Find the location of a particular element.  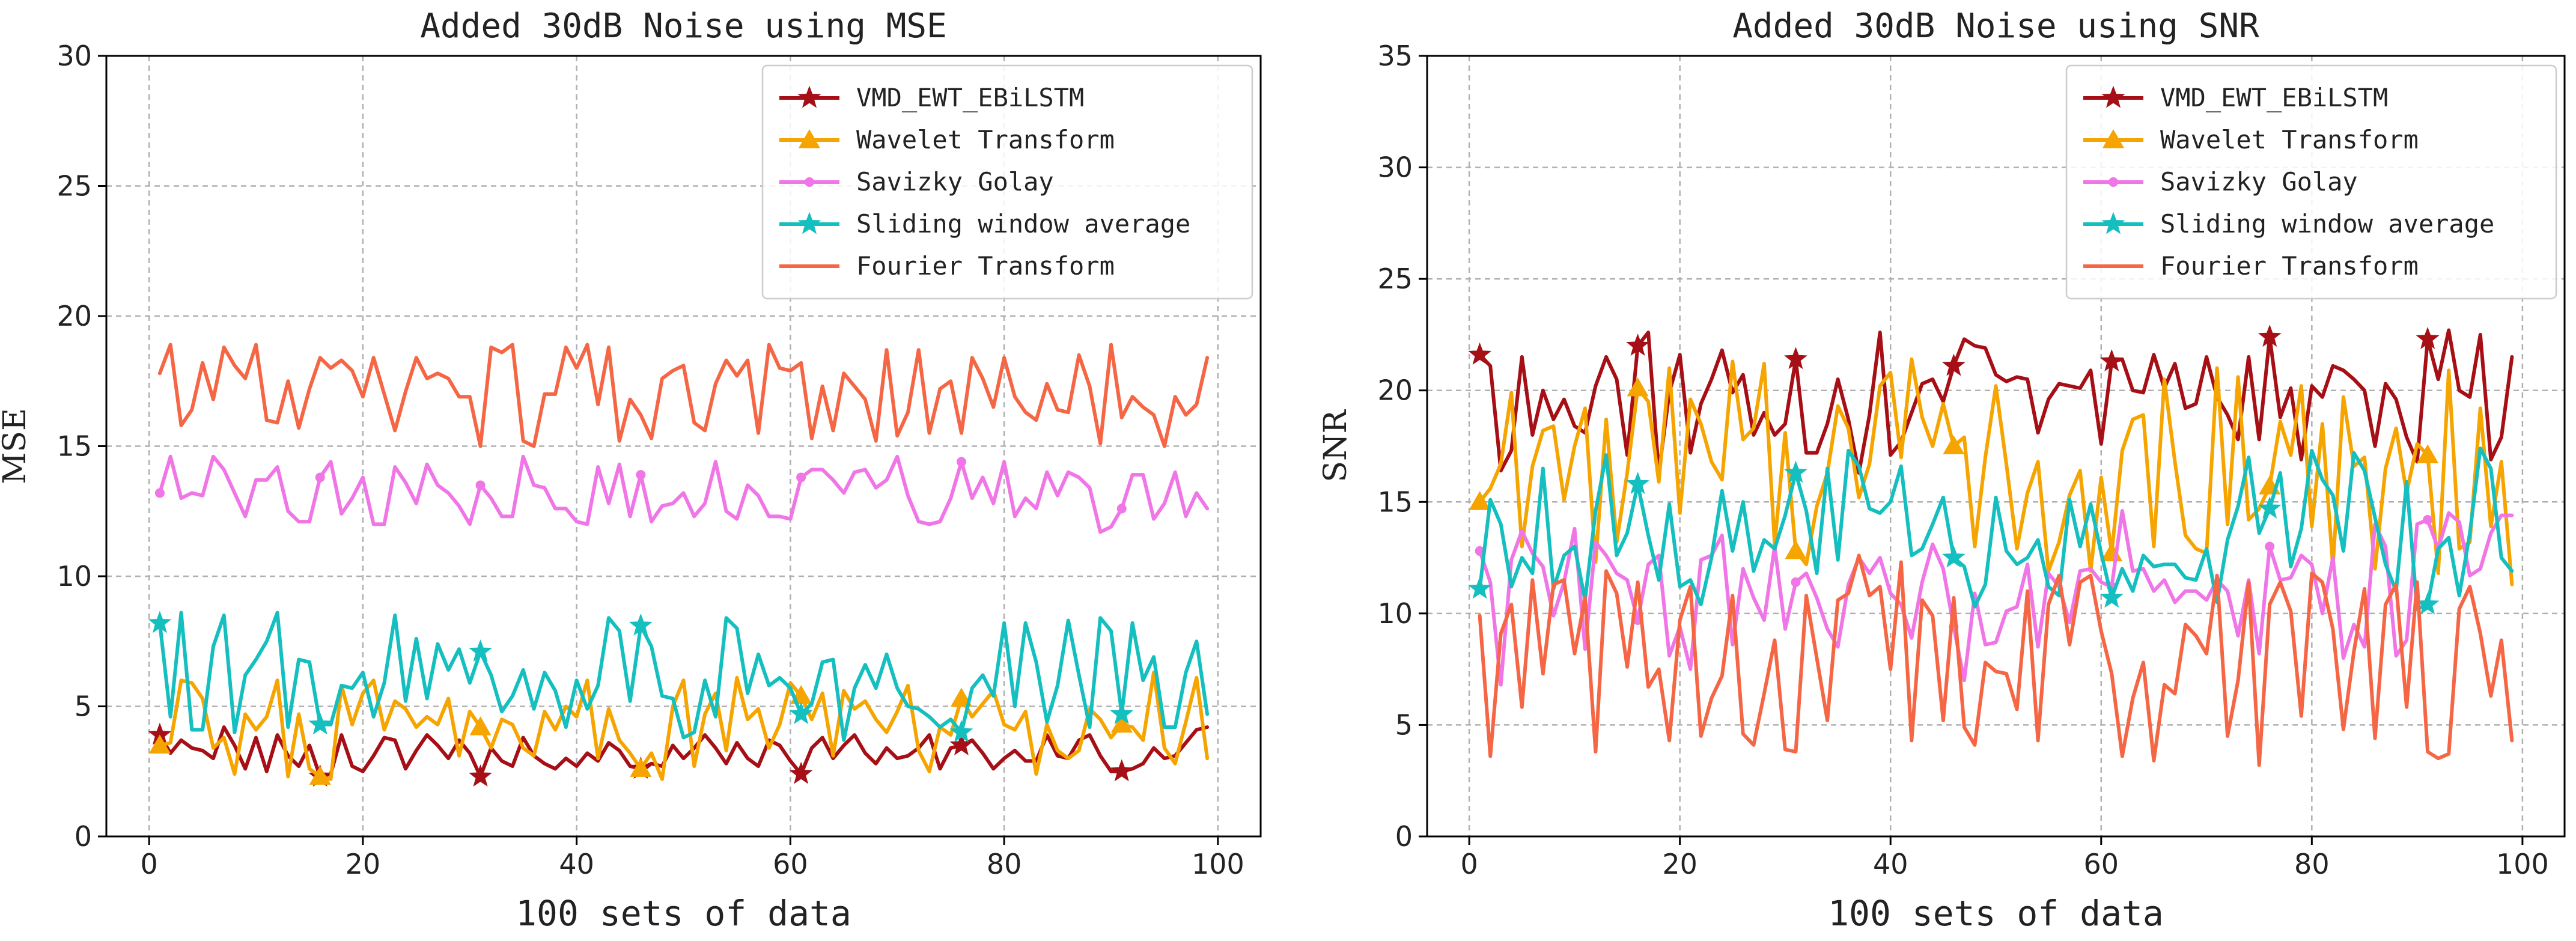

x-tick-label: 60 is located at coordinates (790, 864).